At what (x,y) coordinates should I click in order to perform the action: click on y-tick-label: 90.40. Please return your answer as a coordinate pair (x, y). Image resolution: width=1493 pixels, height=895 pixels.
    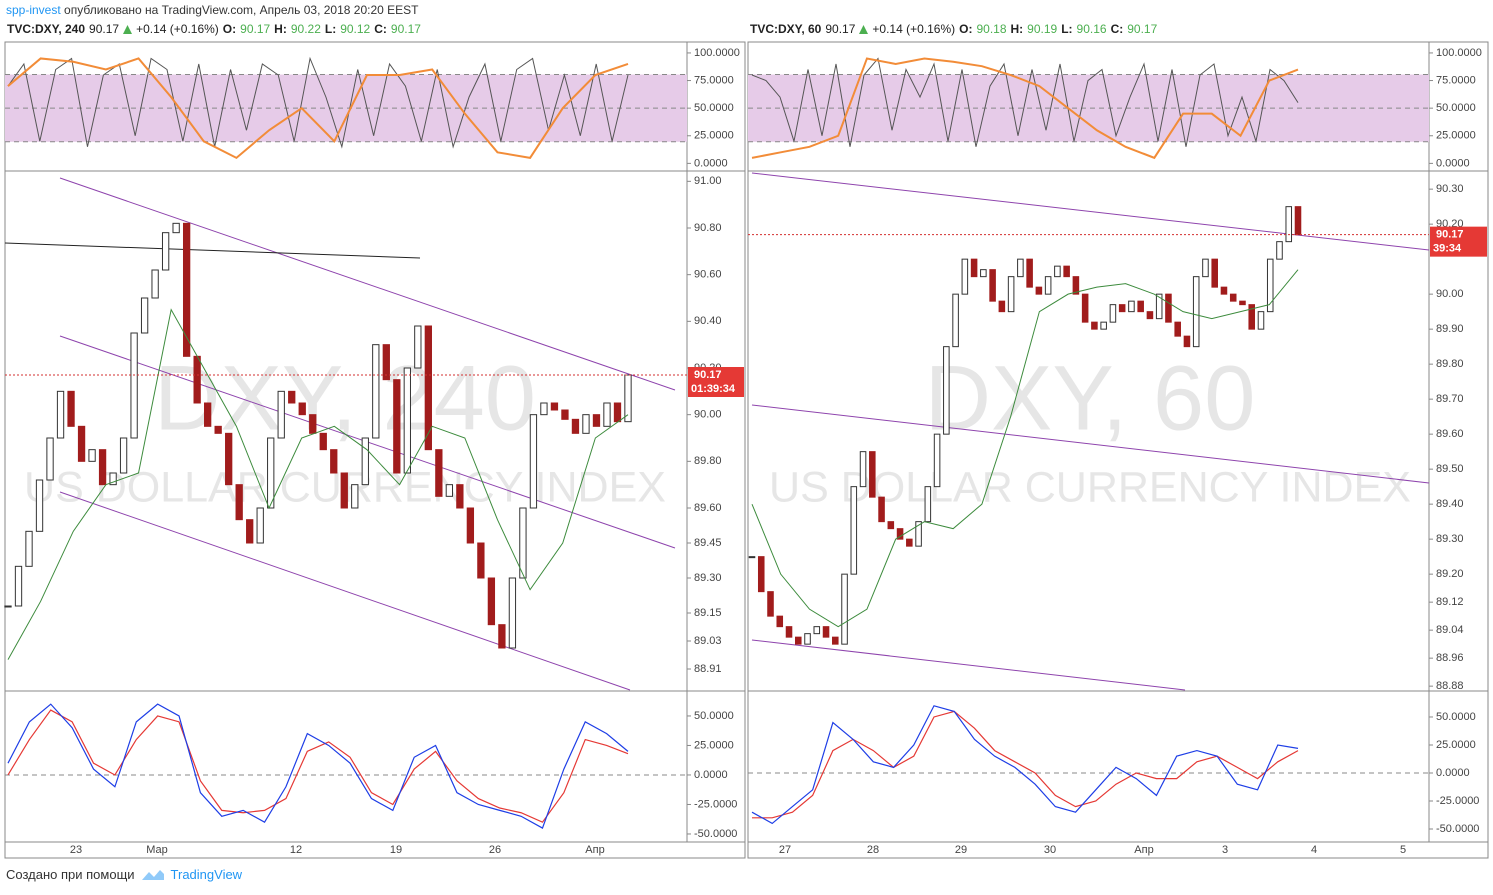
    Looking at the image, I should click on (708, 321).